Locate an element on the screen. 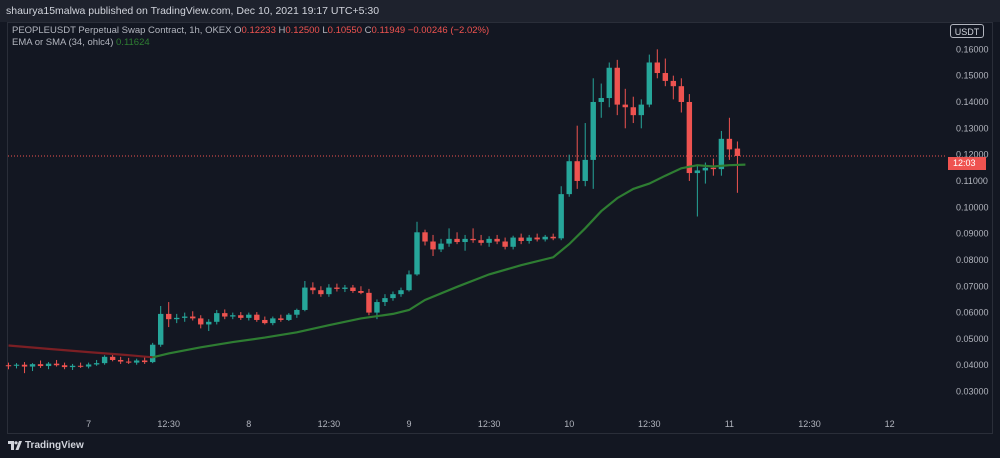 This screenshot has width=1000, height=458. close-key: C is located at coordinates (368, 30).